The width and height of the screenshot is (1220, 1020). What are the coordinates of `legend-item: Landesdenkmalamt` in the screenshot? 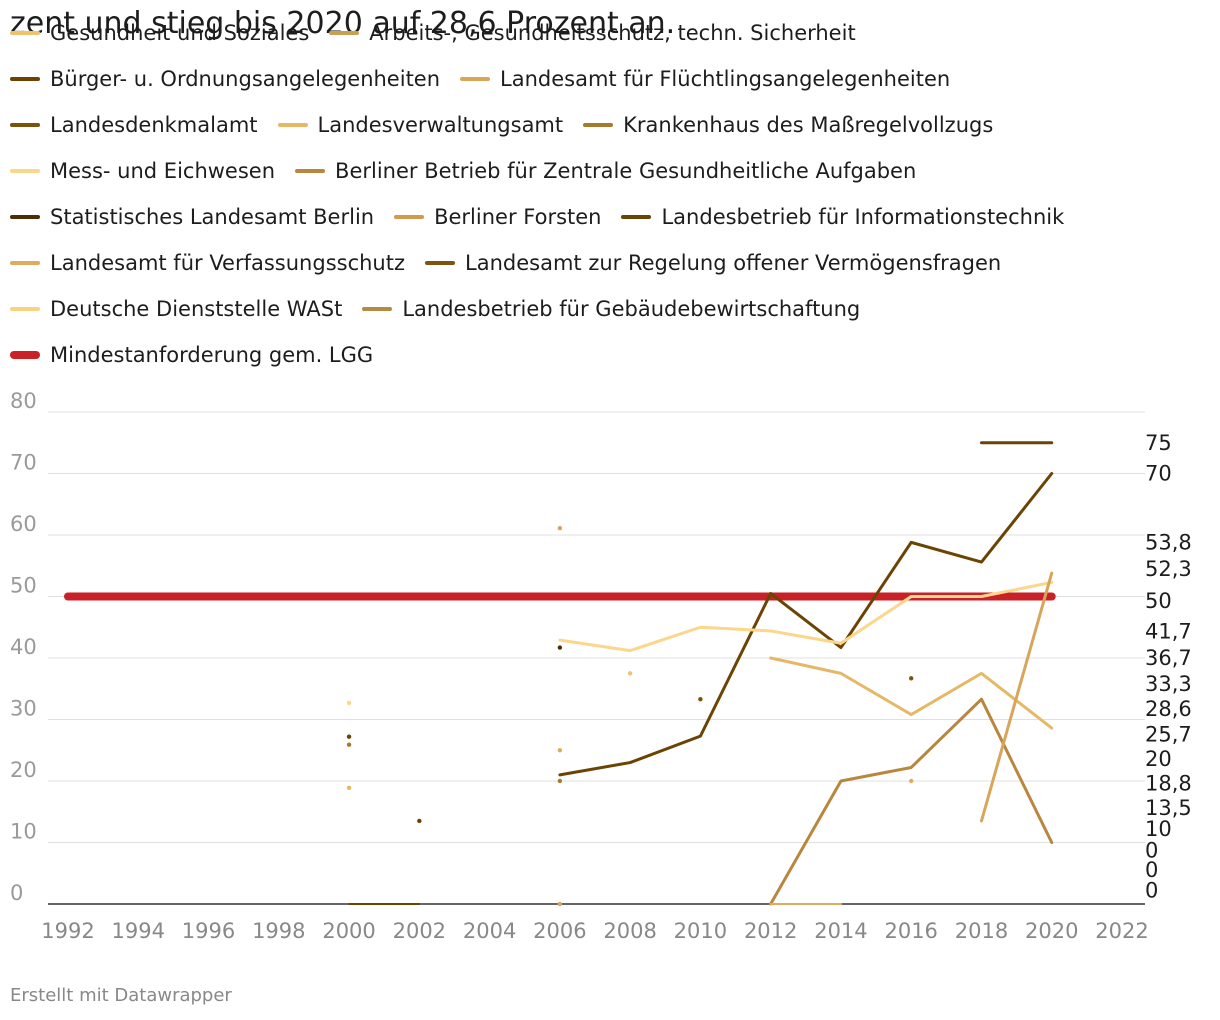 It's located at (134, 125).